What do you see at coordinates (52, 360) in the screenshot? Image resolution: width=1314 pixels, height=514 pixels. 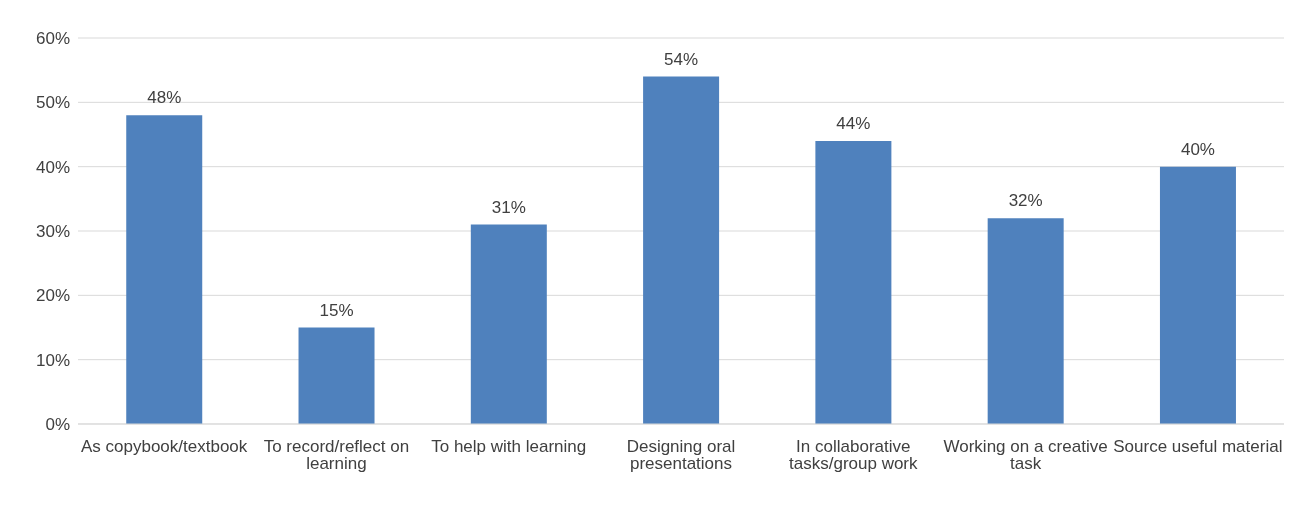 I see `y-tick-label: 10%` at bounding box center [52, 360].